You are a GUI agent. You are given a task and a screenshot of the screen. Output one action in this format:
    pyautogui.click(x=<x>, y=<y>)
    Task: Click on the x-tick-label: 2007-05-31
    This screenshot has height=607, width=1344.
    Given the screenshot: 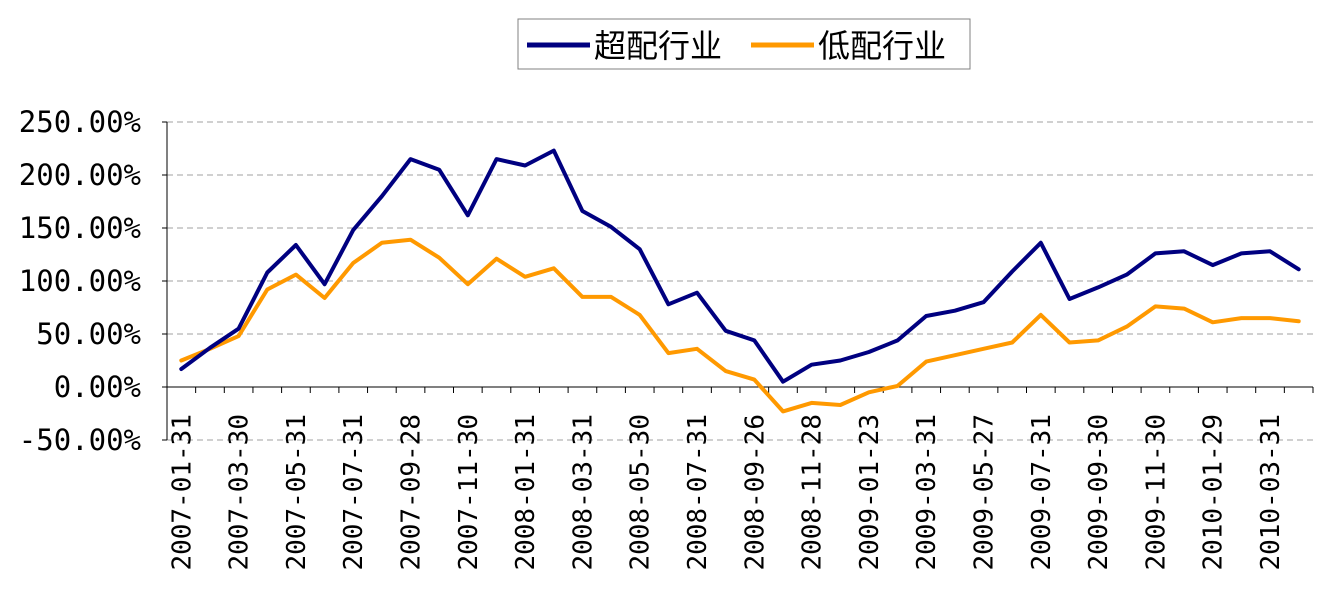 What is the action you would take?
    pyautogui.click(x=297, y=492)
    